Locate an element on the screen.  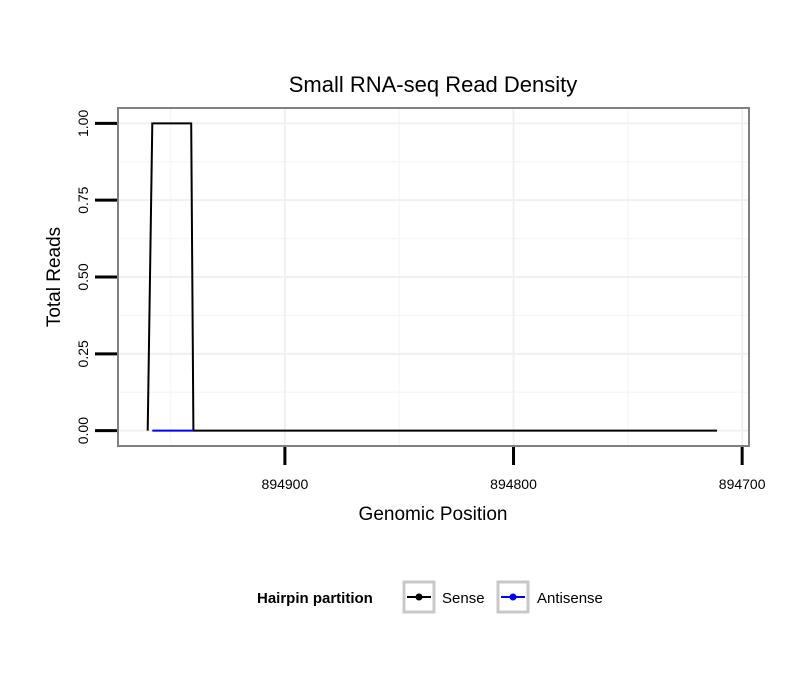
y-tick-label: 1.00 is located at coordinates (83, 123).